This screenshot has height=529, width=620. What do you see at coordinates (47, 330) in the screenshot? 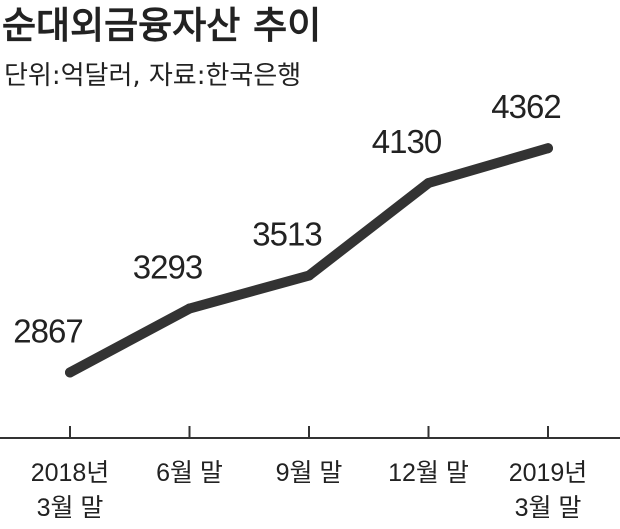
I see `data-label: 2867` at bounding box center [47, 330].